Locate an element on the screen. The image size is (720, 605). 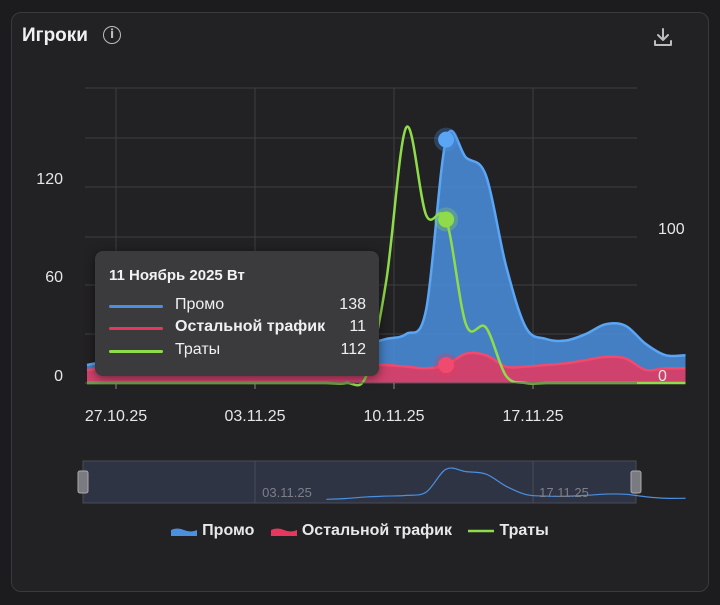
tooltip-series-name: Траты is located at coordinates (198, 349).